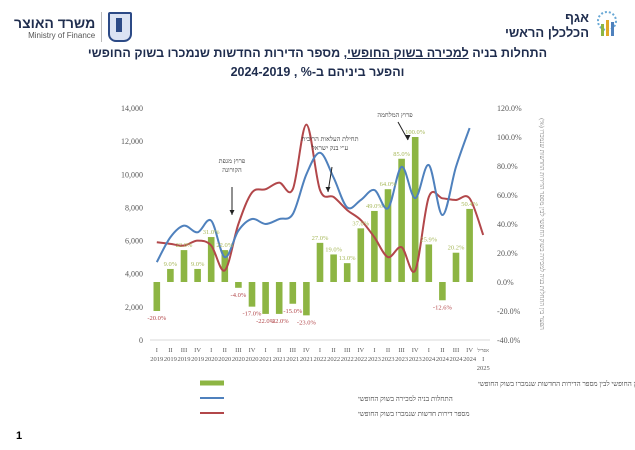 The height and width of the screenshot is (450, 635). Describe the element at coordinates (403, 131) in the screenshot. I see `annotation-arrow` at that location.